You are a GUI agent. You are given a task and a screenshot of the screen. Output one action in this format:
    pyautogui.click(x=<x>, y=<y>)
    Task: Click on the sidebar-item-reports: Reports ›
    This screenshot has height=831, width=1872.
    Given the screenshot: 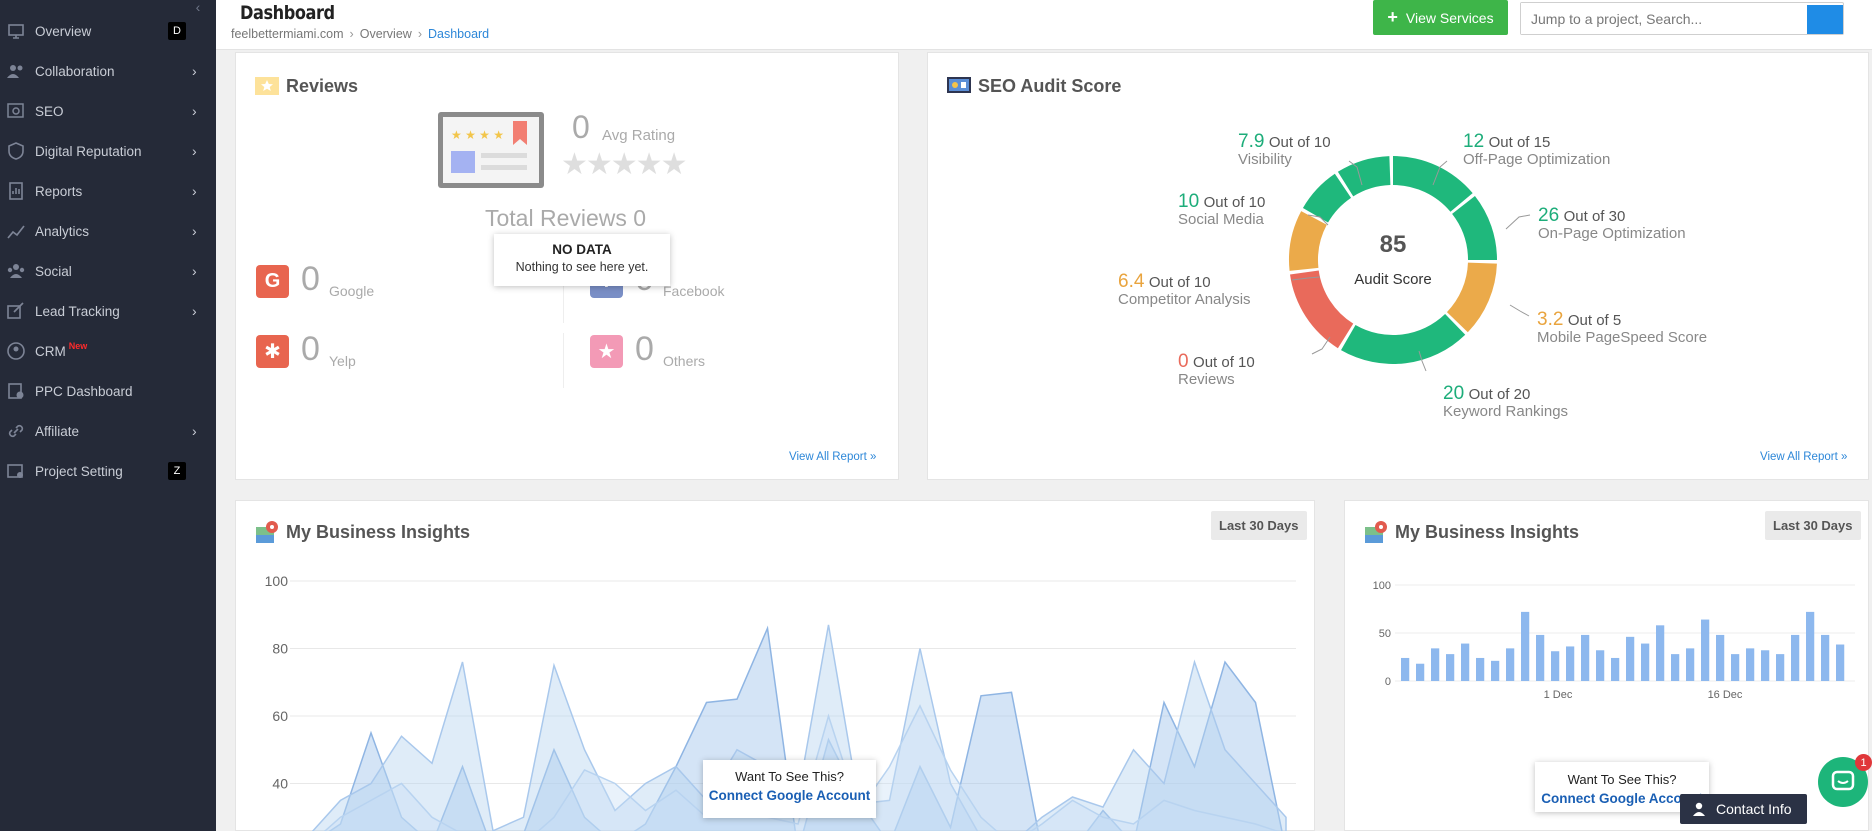 What is the action you would take?
    pyautogui.click(x=108, y=191)
    